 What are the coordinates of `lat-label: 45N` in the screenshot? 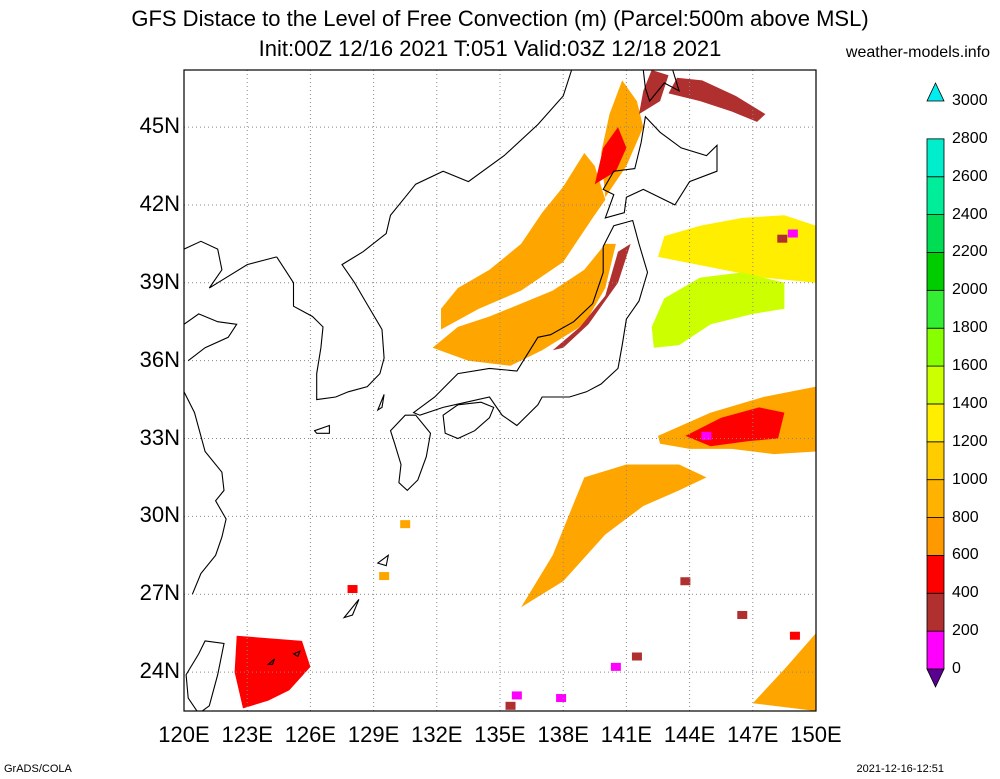 It's located at (159, 126).